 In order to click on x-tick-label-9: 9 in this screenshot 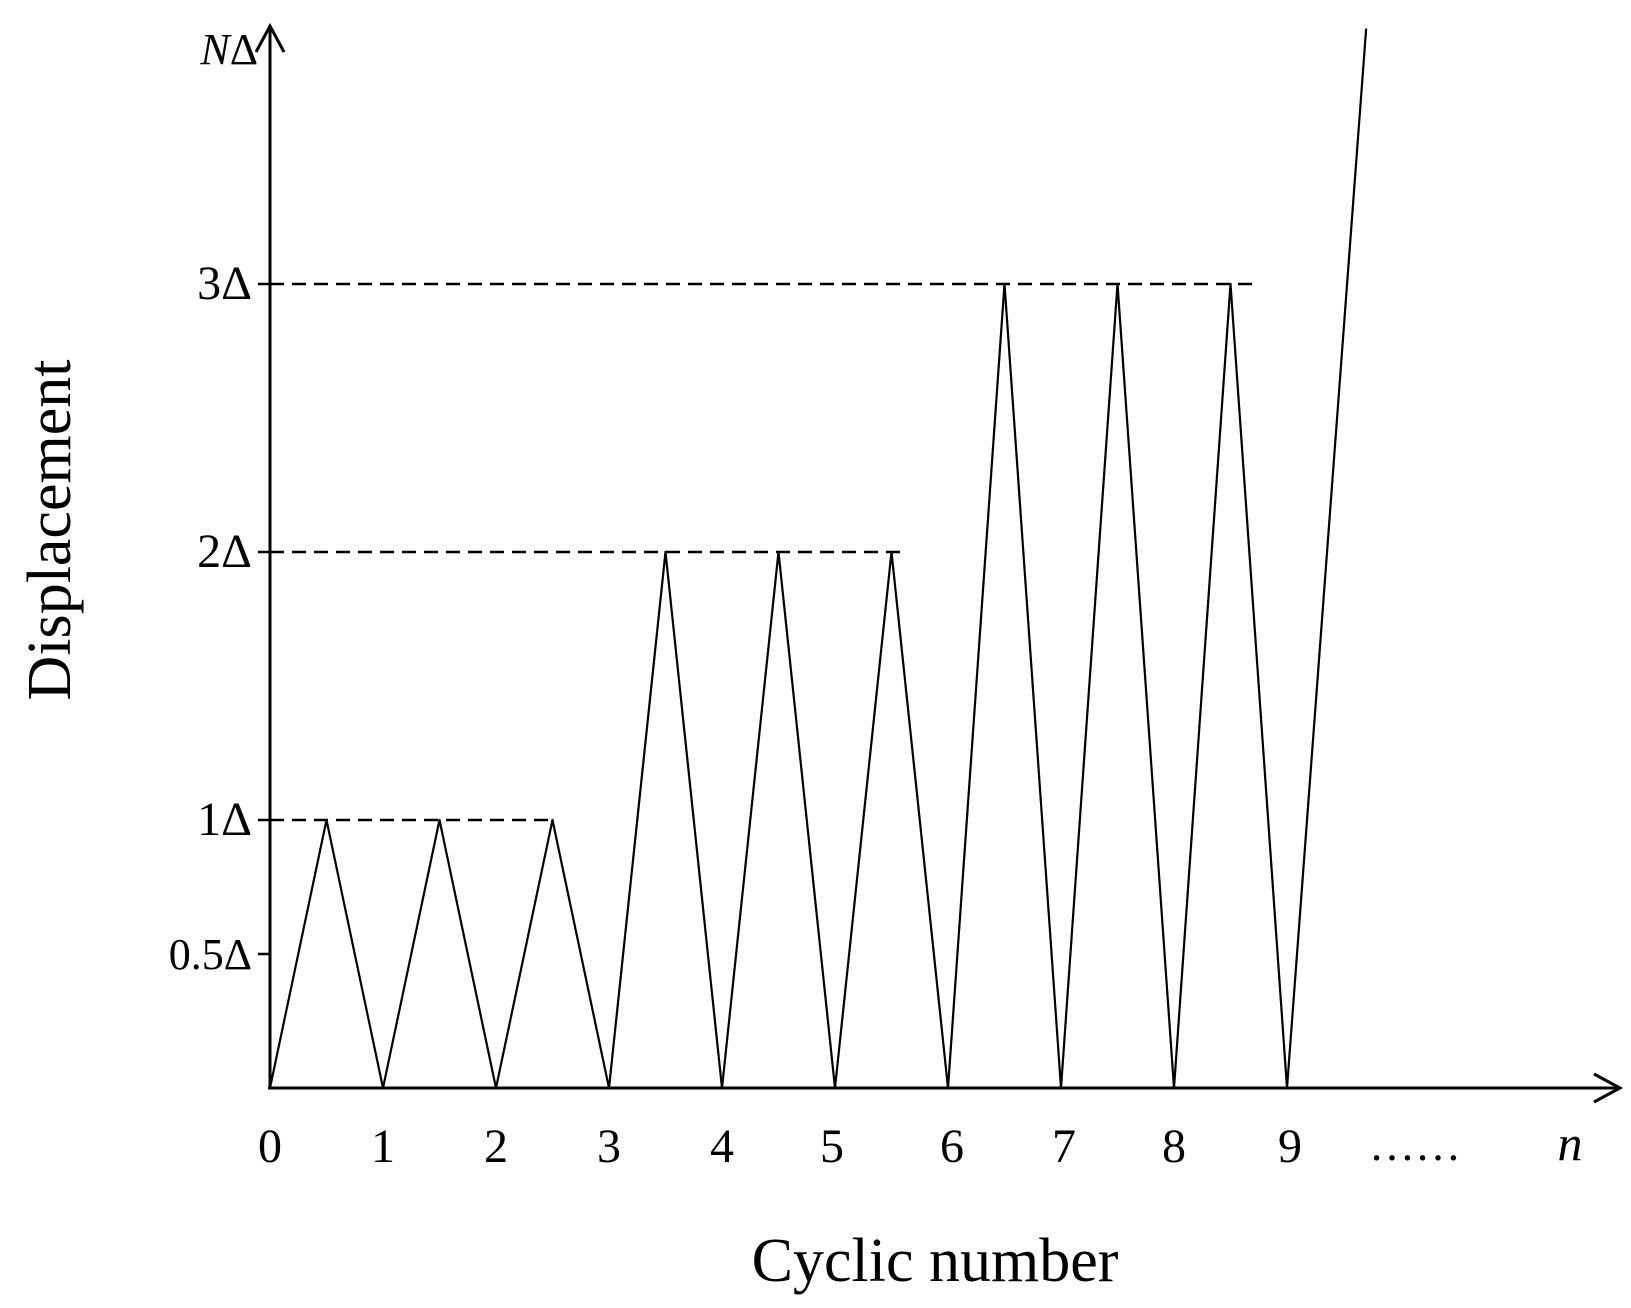, I will do `click(1290, 1146)`.